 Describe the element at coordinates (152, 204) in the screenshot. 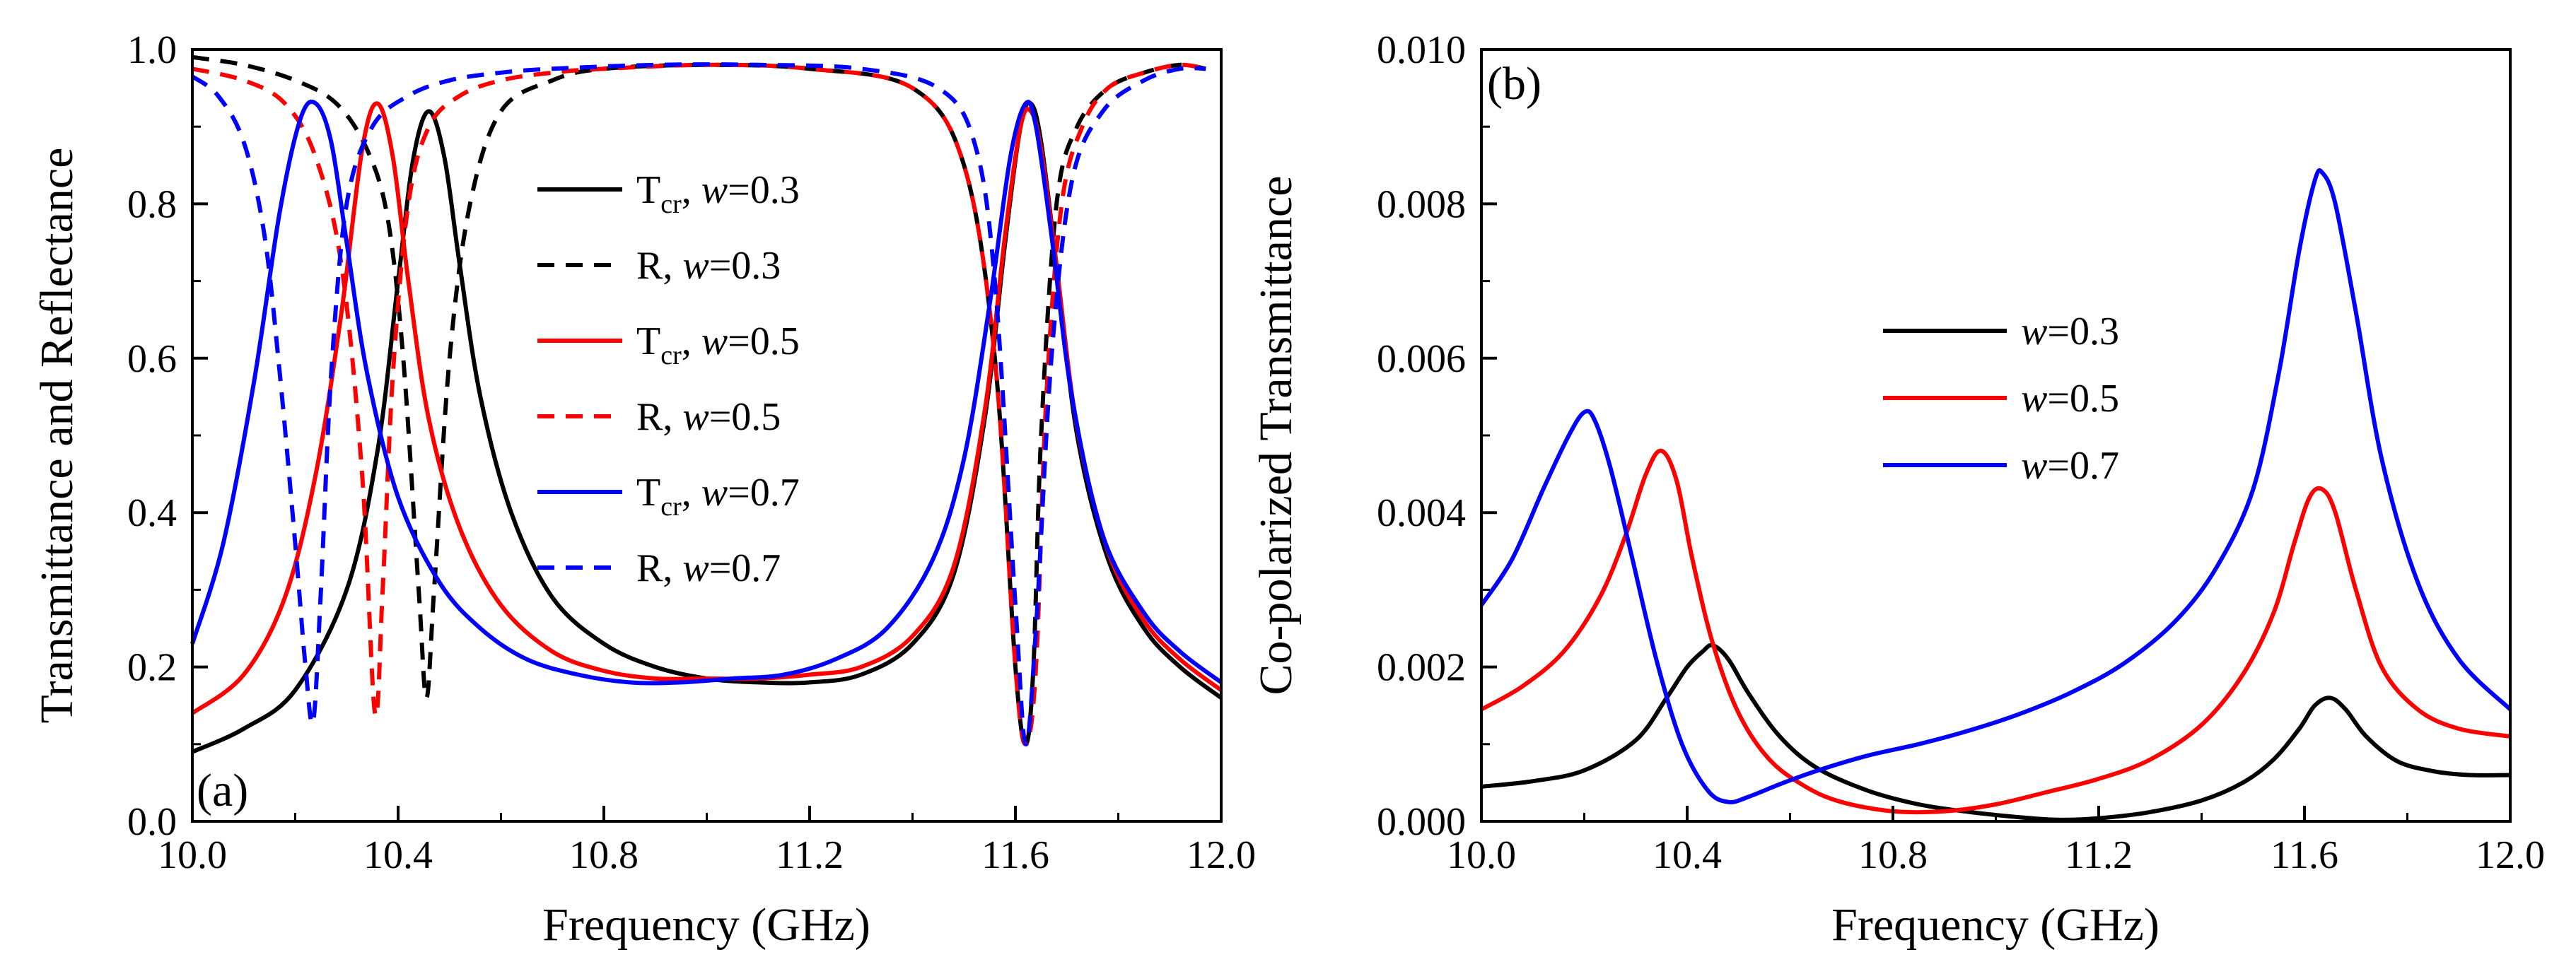

I see `panel-a-y-tick-label: 0.8` at that location.